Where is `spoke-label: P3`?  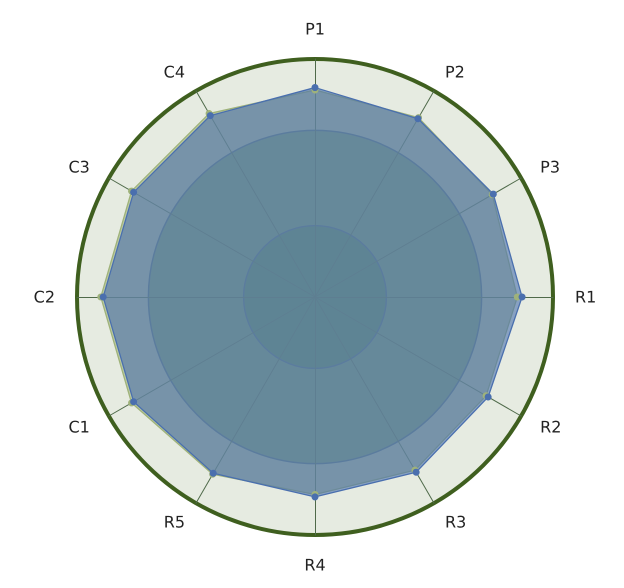
spoke-label: P3 is located at coordinates (550, 167).